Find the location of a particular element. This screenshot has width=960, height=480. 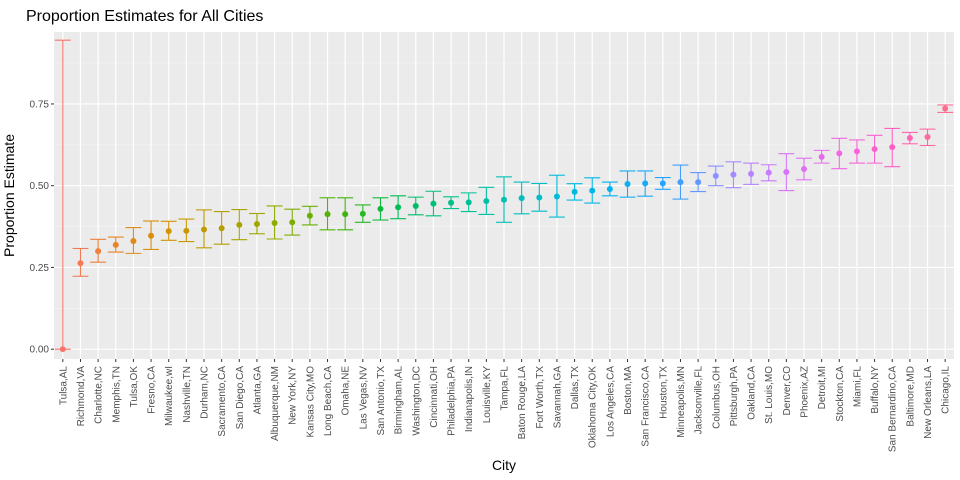

x-tick-label: Los Angeles,CA is located at coordinates (610, 401).